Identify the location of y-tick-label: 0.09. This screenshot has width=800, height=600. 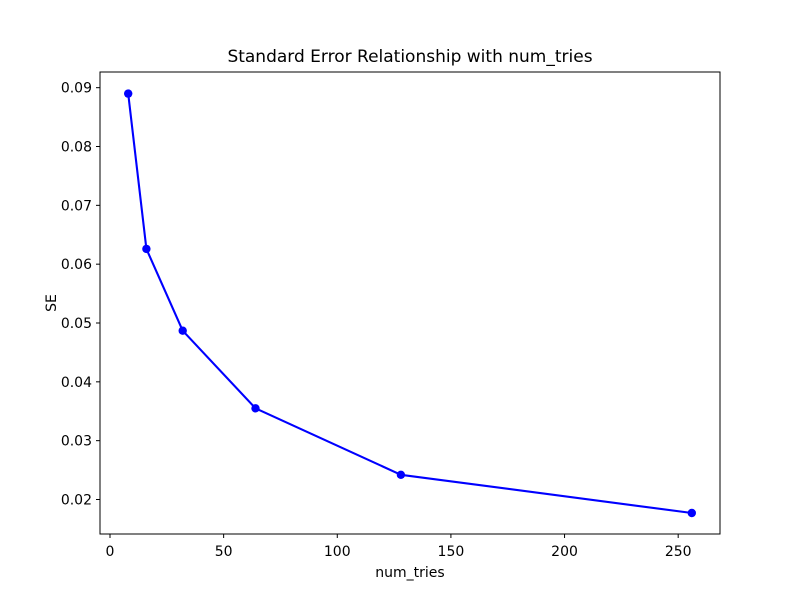
(76, 89).